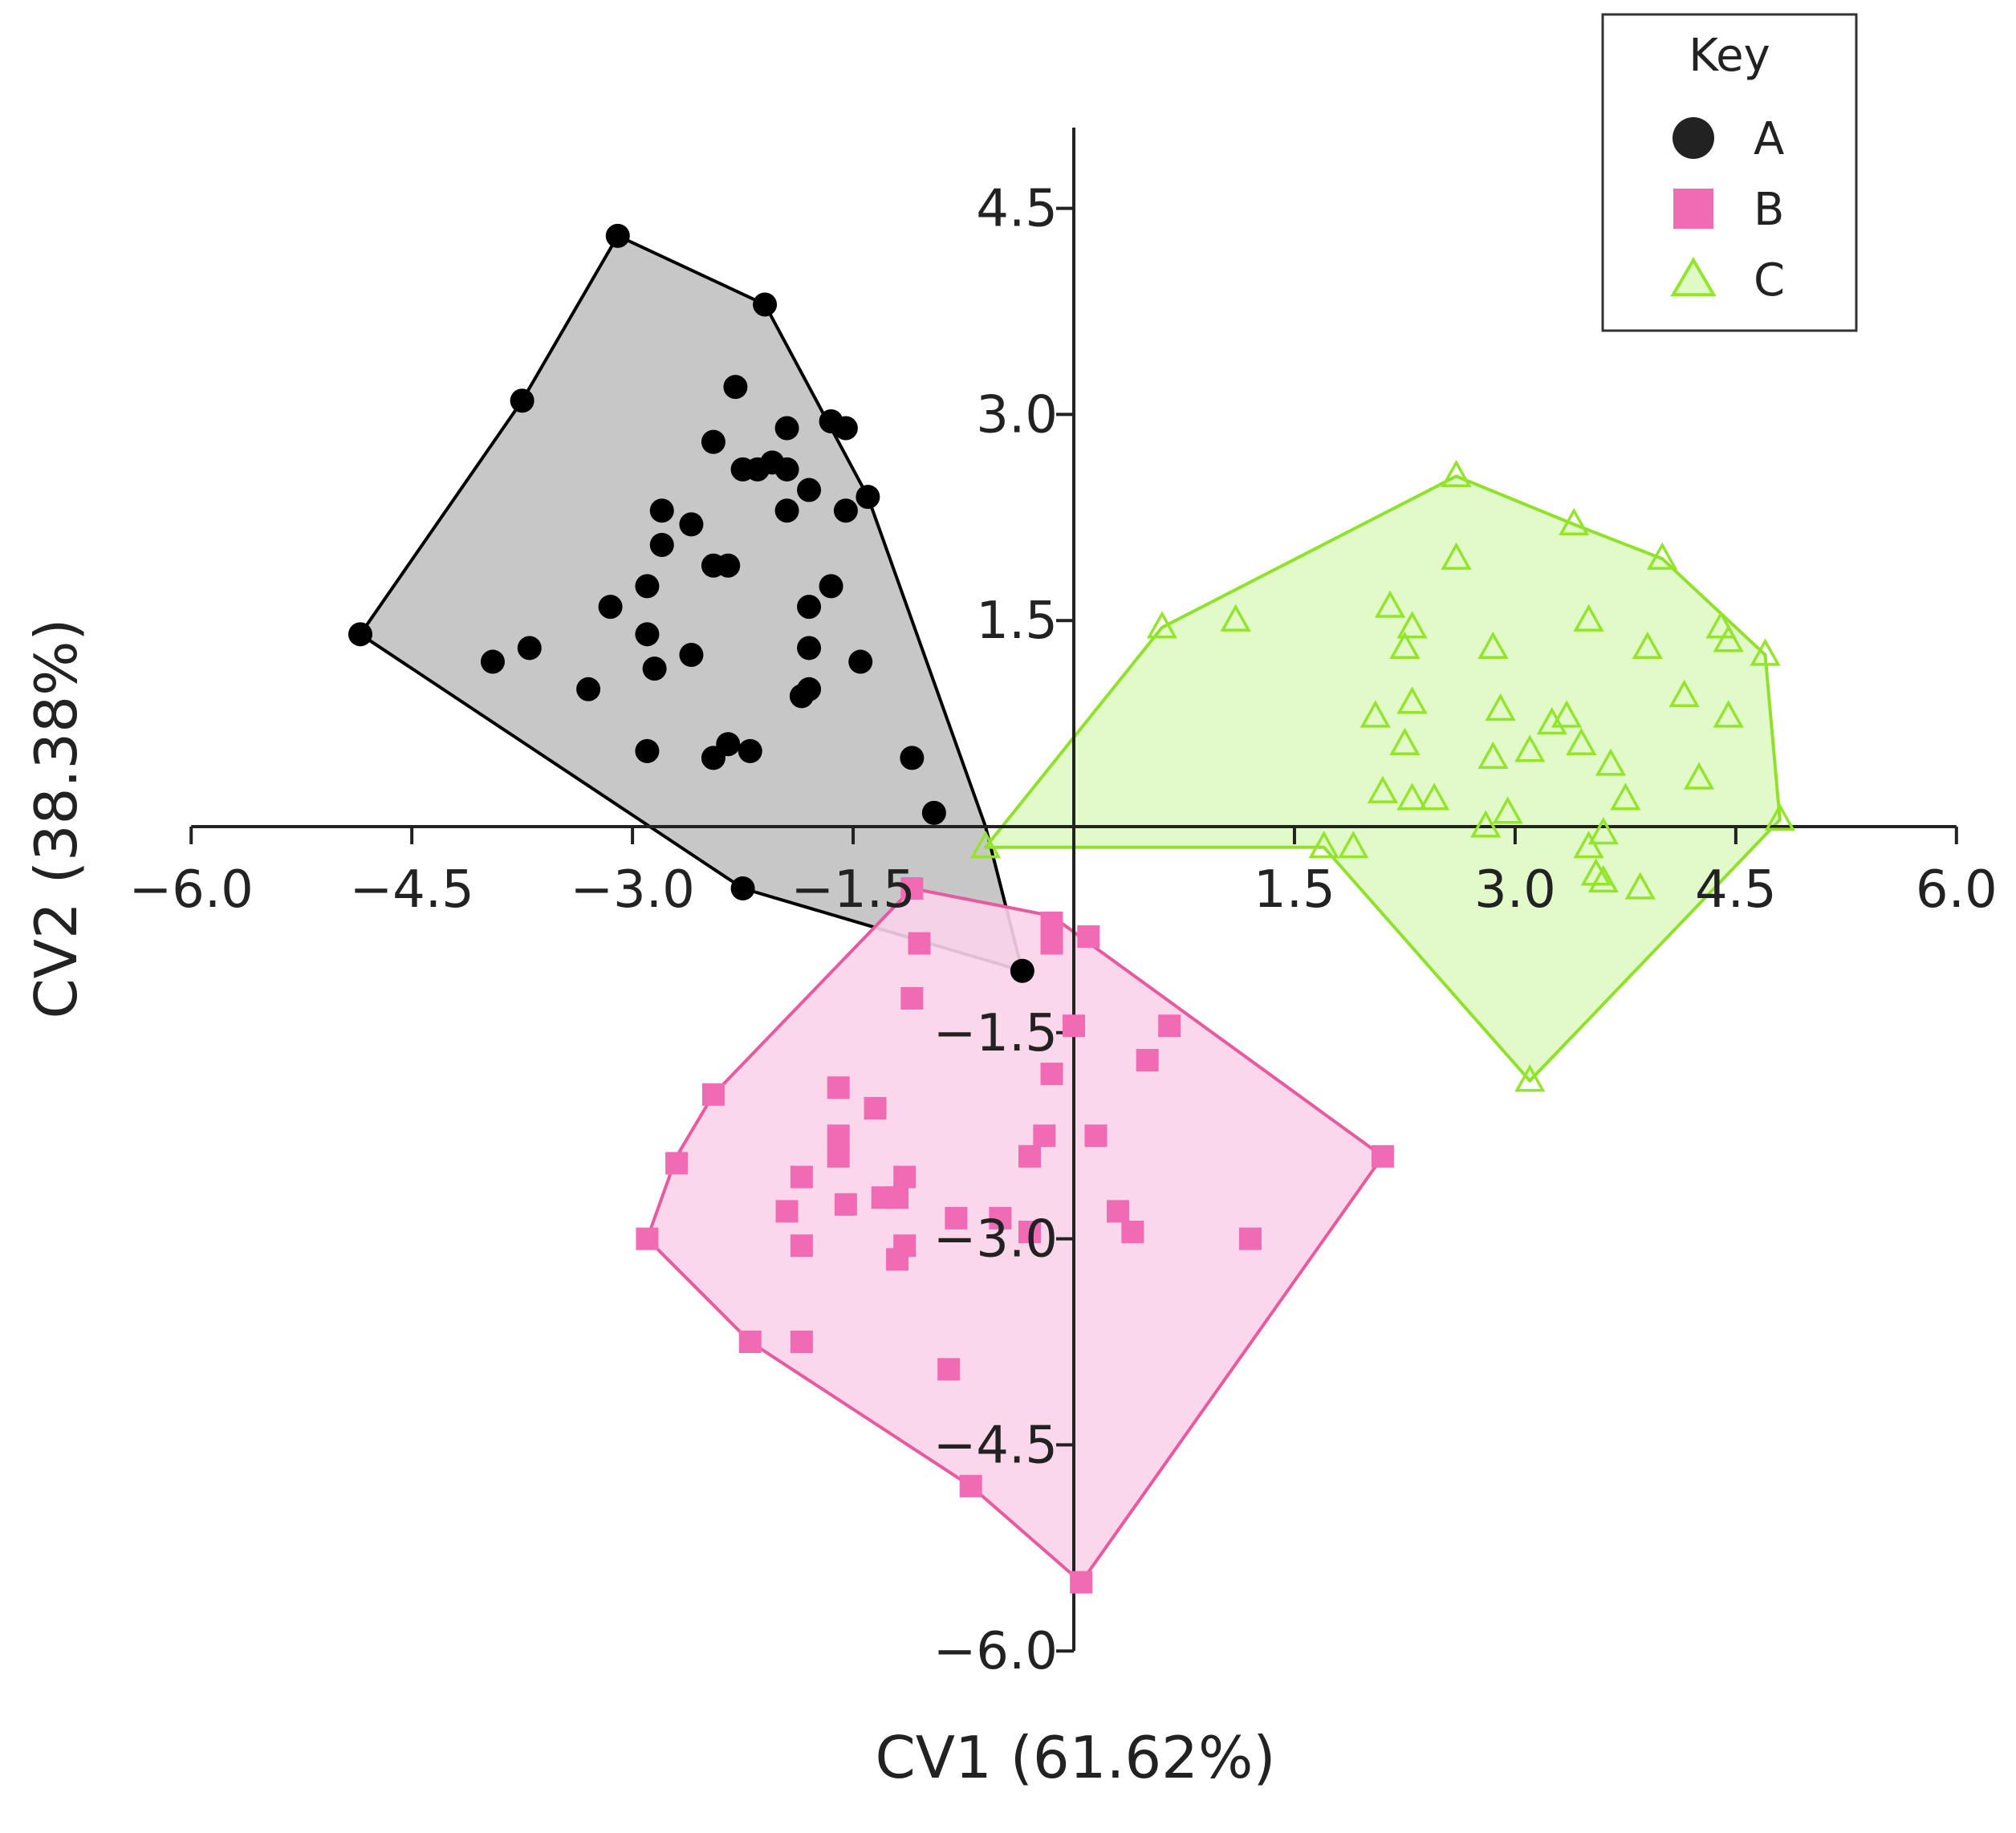 The width and height of the screenshot is (2016, 1833). I want to click on y-tick-label: −3.0, so click(995, 1240).